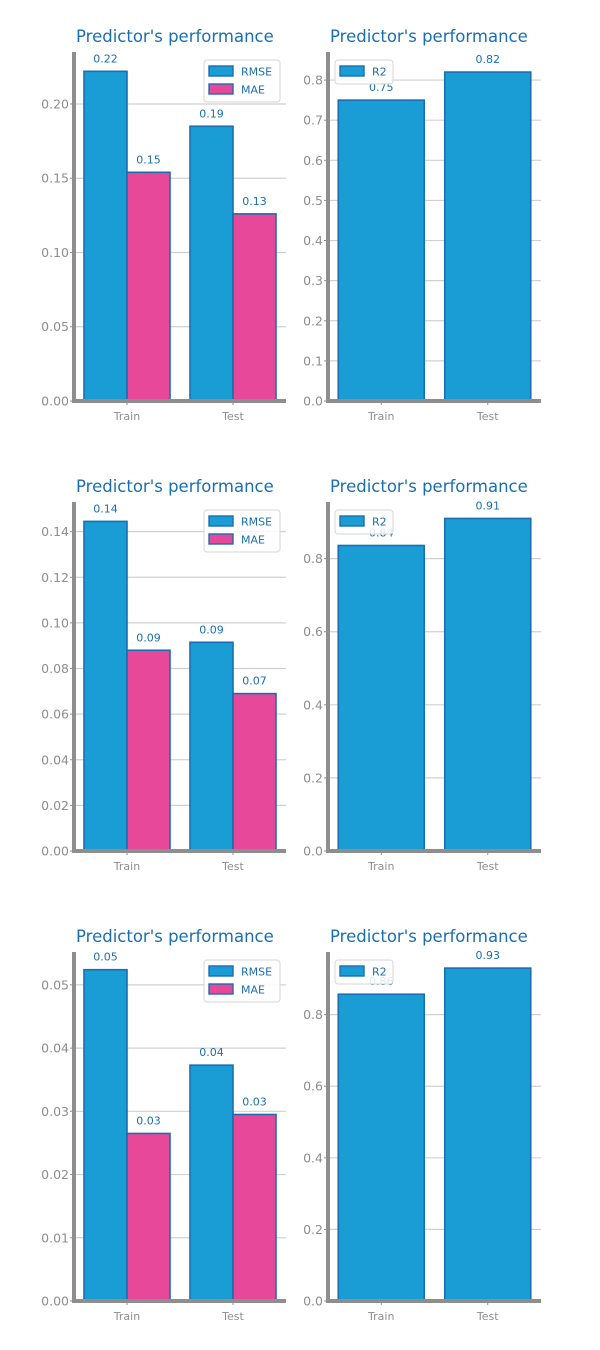 Image resolution: width=600 pixels, height=1350 pixels. Describe the element at coordinates (55, 622) in the screenshot. I see `y-tick-label: 0.10` at that location.